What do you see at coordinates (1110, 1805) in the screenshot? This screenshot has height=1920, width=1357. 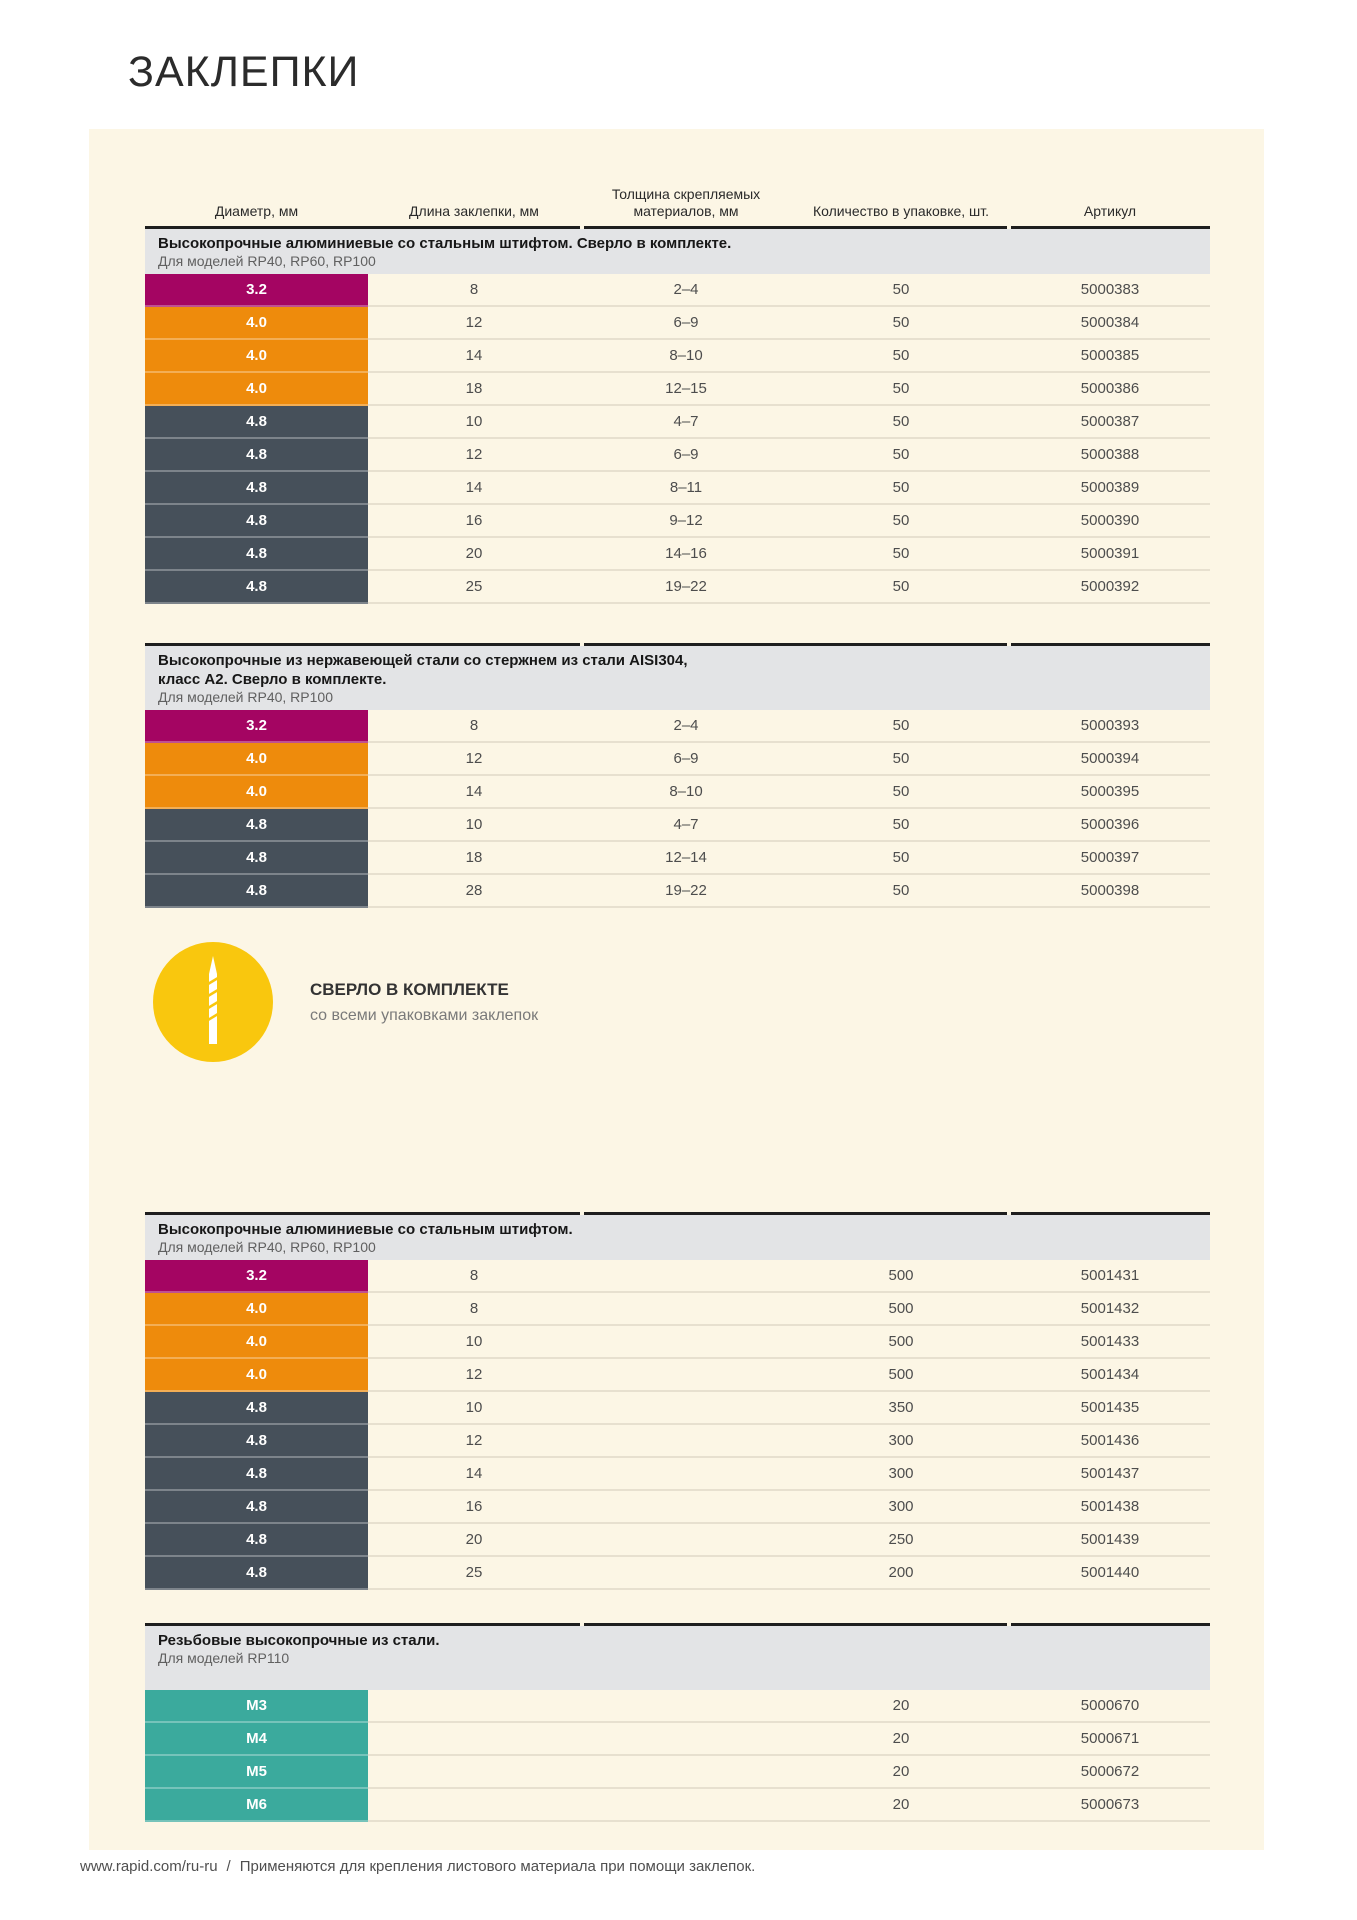 I see `article-cell: 5000673` at bounding box center [1110, 1805].